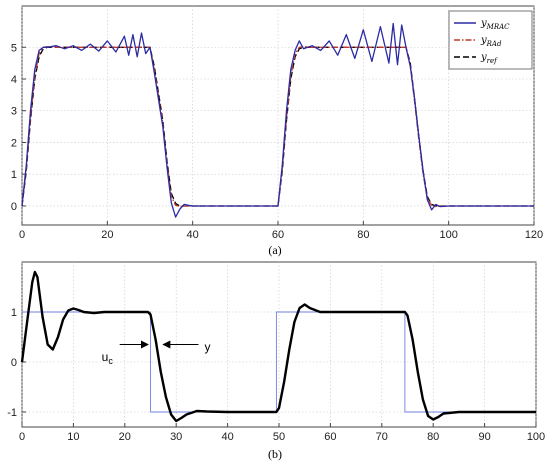 Image resolution: width=550 pixels, height=466 pixels. What do you see at coordinates (14, 48) in the screenshot?
I see `y-tick-label: 5` at bounding box center [14, 48].